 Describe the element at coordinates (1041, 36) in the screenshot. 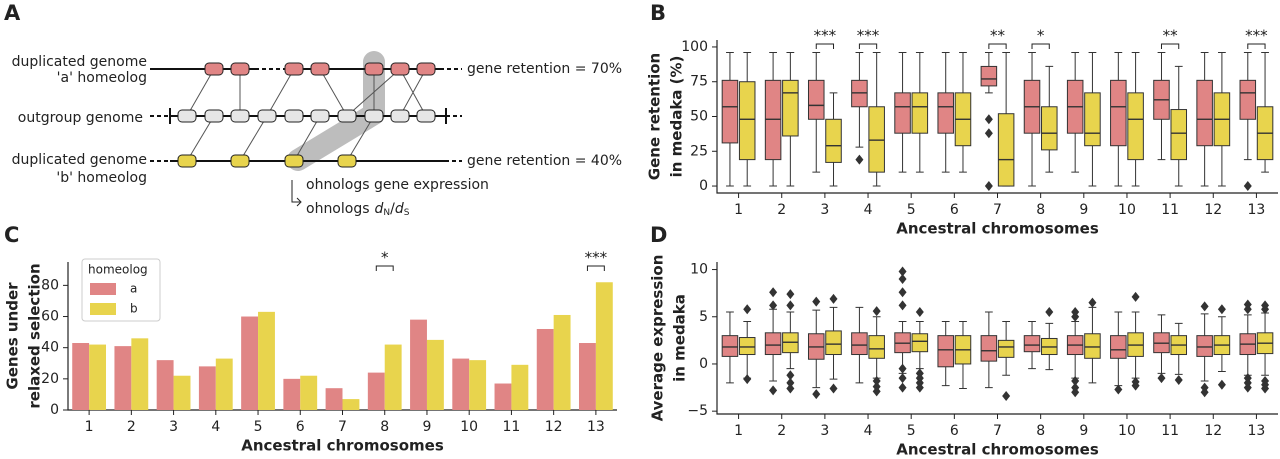

I see `significance-label: *` at that location.